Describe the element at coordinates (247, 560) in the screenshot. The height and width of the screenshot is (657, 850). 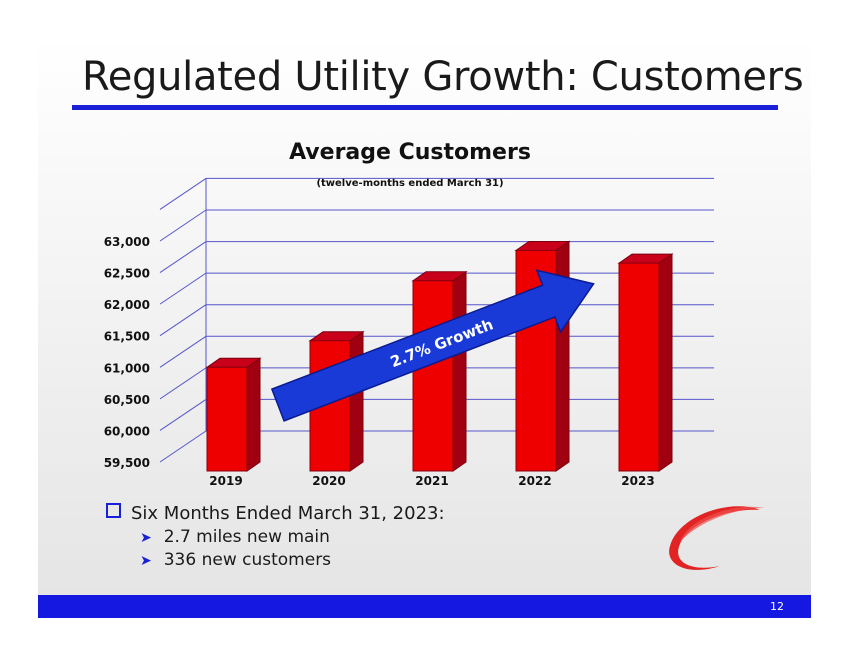
I see `bullet-item-text: 336 new customers` at that location.